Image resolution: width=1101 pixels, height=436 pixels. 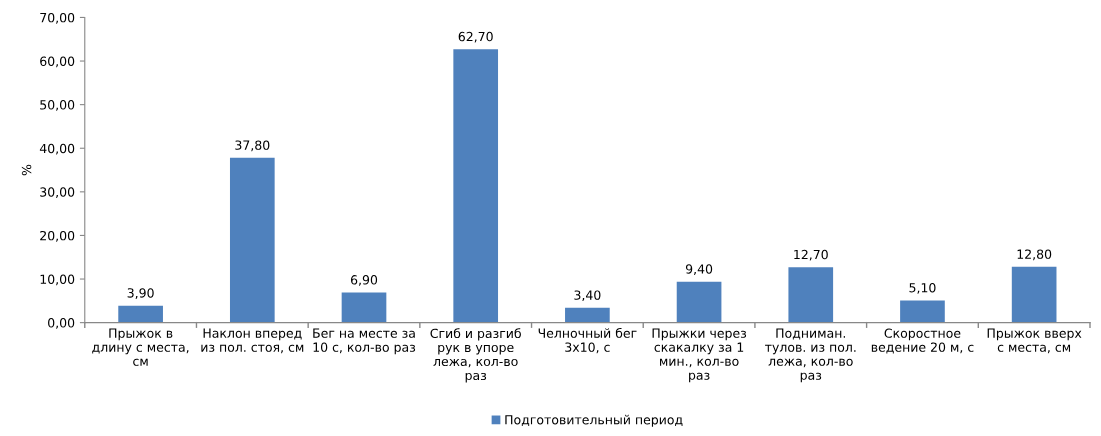 I want to click on data-label: 3,40, so click(x=587, y=296).